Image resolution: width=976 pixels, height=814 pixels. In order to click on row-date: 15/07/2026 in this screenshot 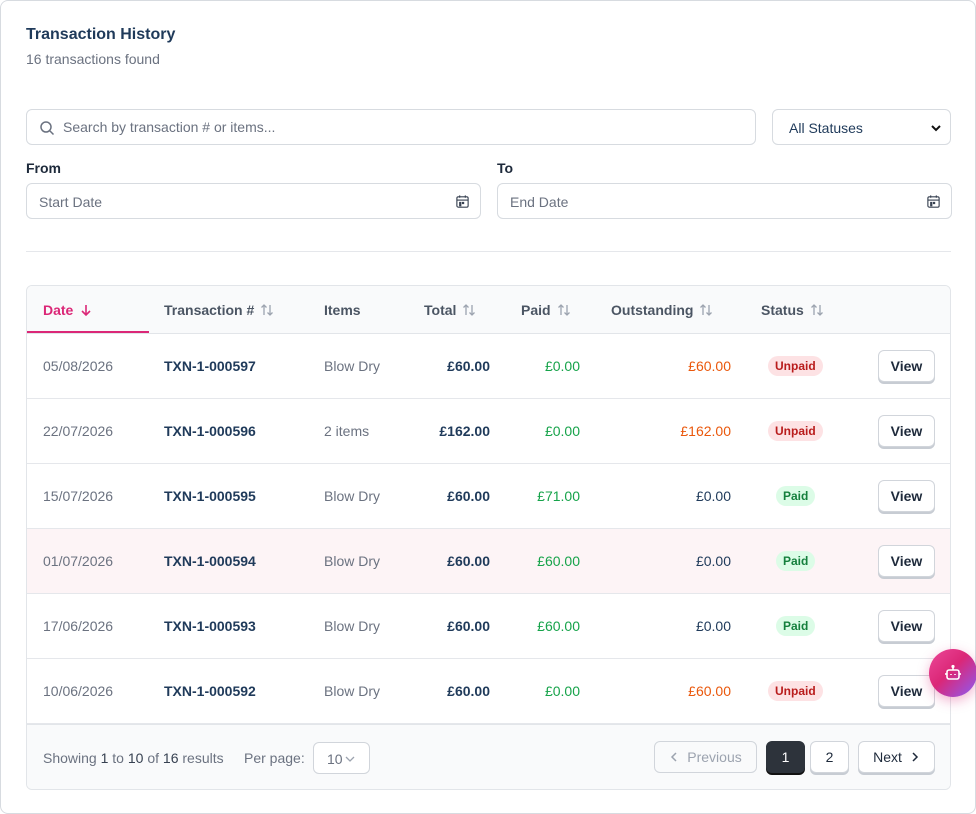, I will do `click(78, 496)`.